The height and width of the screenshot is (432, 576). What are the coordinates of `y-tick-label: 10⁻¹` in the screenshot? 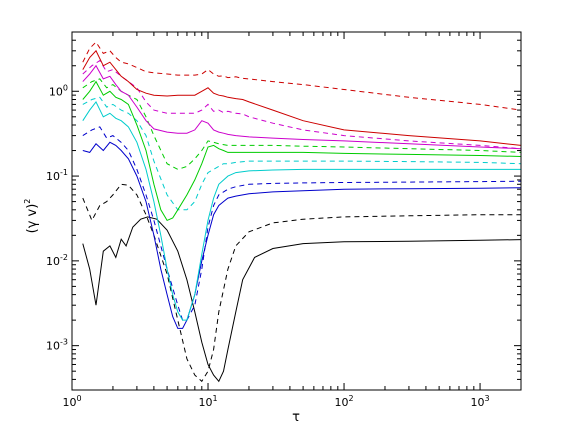 It's located at (57, 175).